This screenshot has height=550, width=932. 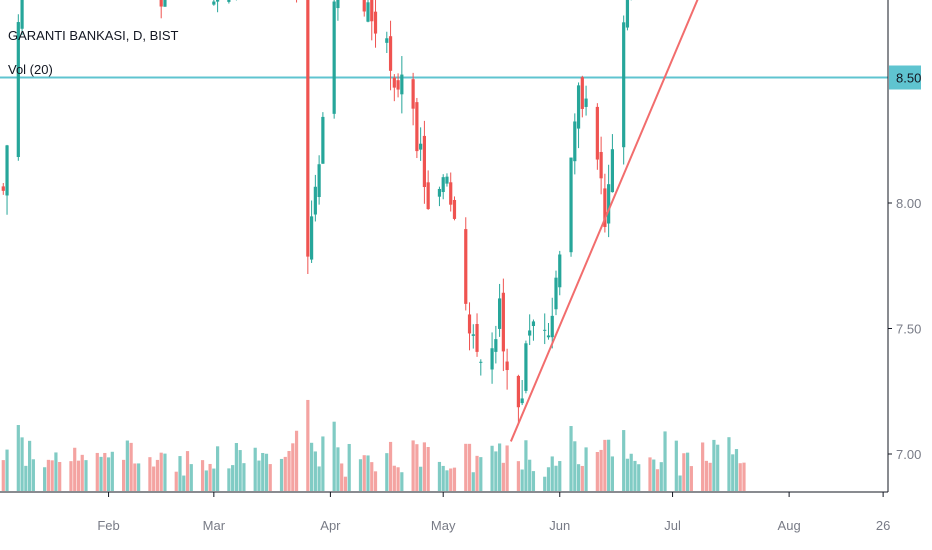 What do you see at coordinates (908, 329) in the screenshot?
I see `price-tick-label: 7.50` at bounding box center [908, 329].